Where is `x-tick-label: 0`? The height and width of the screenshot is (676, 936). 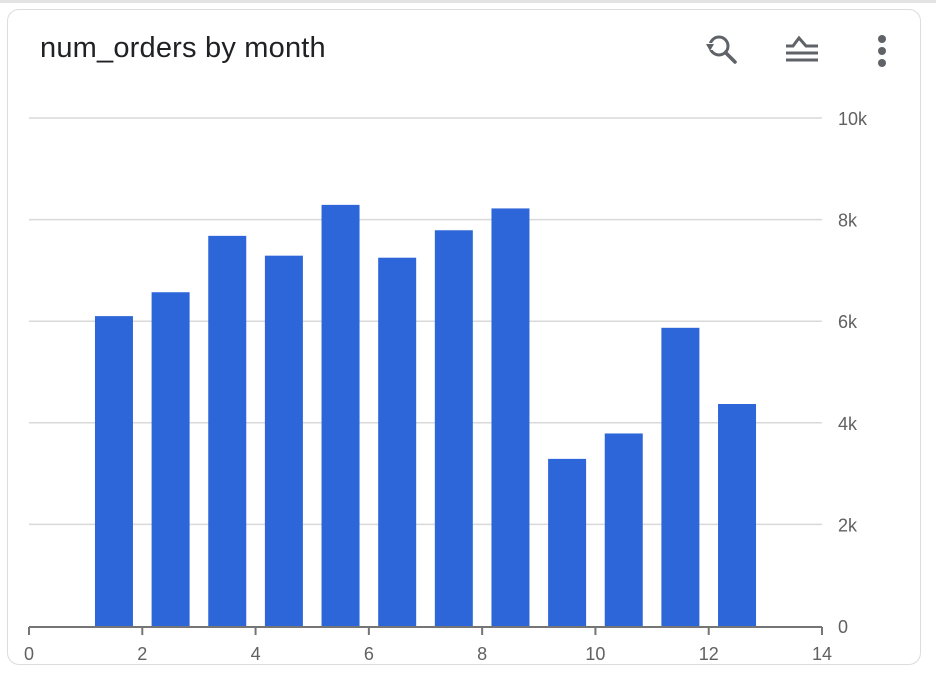
x-tick-label: 0 is located at coordinates (29, 654).